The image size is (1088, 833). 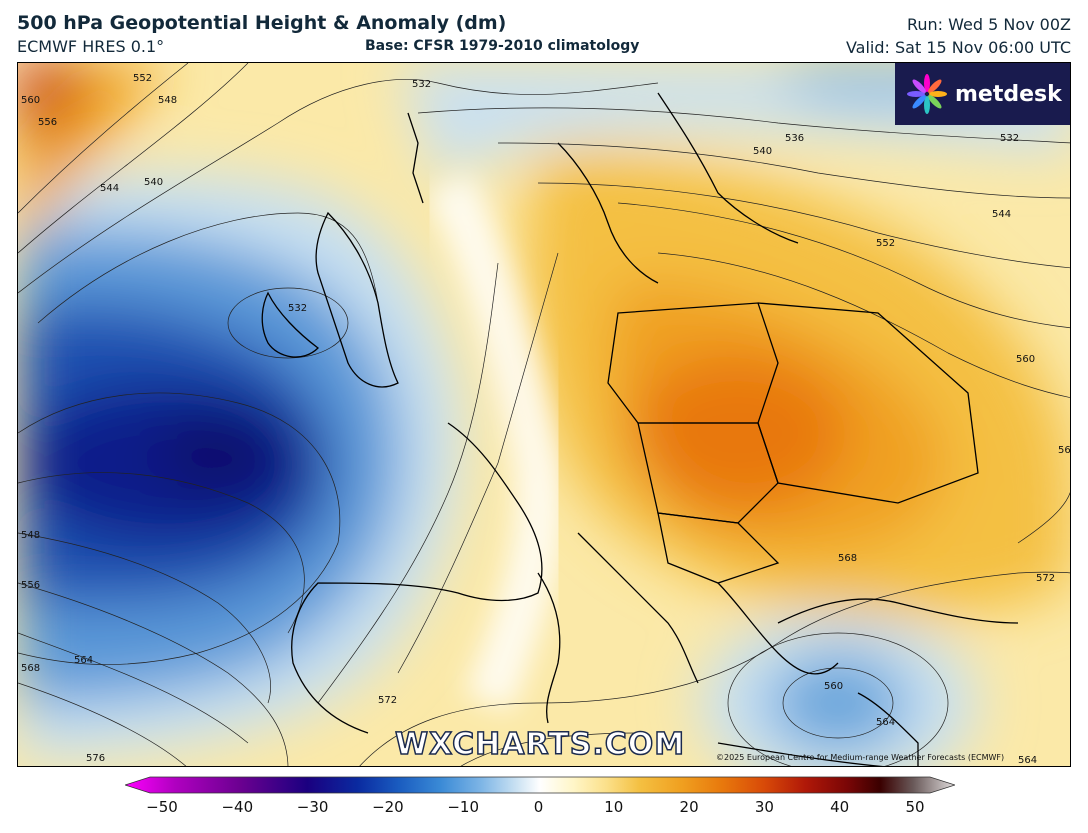 What do you see at coordinates (312, 807) in the screenshot?
I see `colorbar-tick-label: −30` at bounding box center [312, 807].